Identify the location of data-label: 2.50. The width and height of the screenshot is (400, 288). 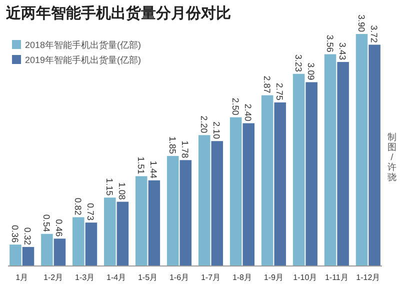
(235, 107).